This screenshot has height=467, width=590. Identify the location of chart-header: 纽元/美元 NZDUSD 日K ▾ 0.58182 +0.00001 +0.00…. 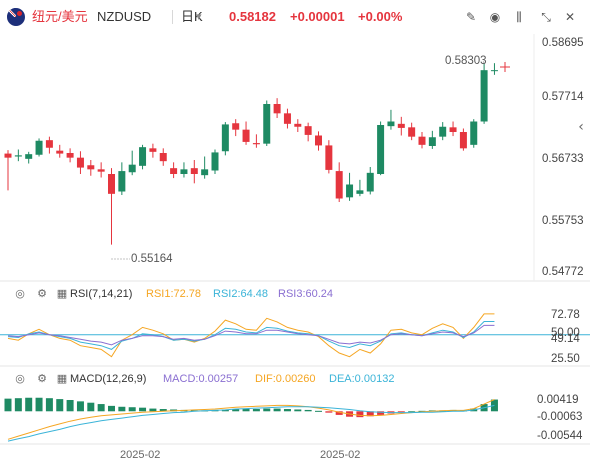
(295, 17).